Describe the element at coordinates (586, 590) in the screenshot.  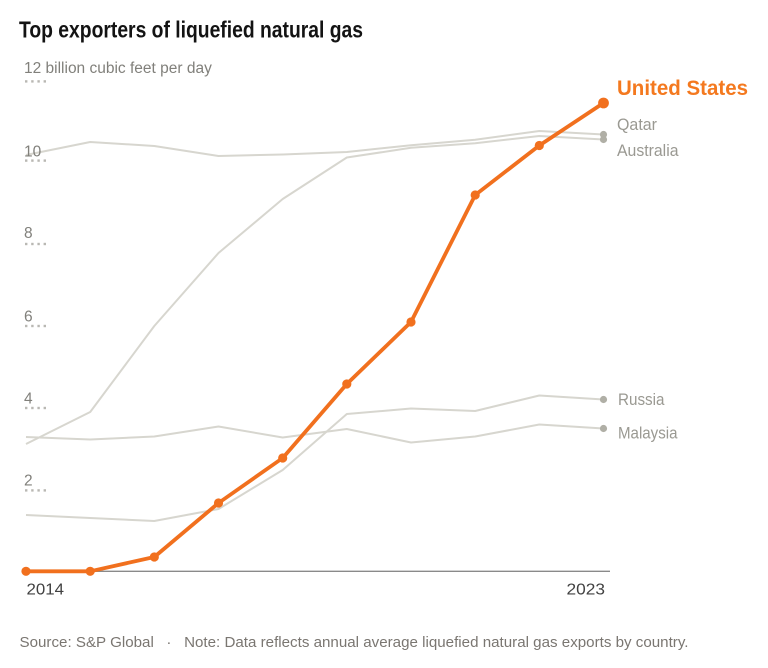
I see `svg-text: 2023` at that location.